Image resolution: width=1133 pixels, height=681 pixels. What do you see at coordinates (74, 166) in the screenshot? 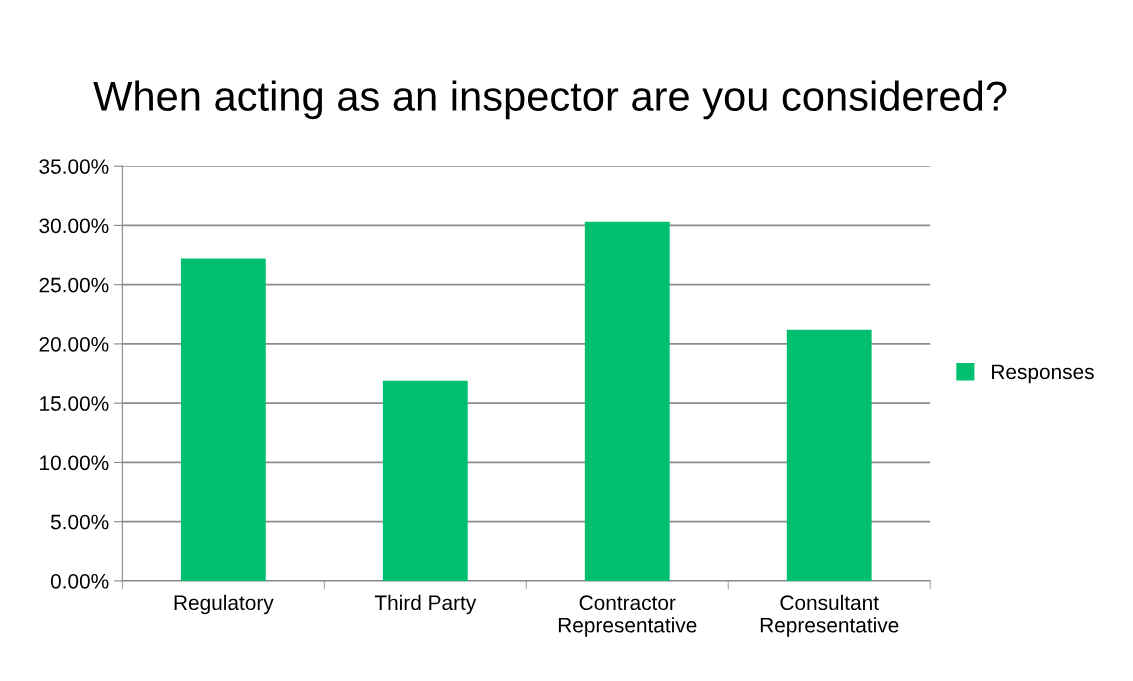
I see `y-tick-label: 35.00%` at bounding box center [74, 166].